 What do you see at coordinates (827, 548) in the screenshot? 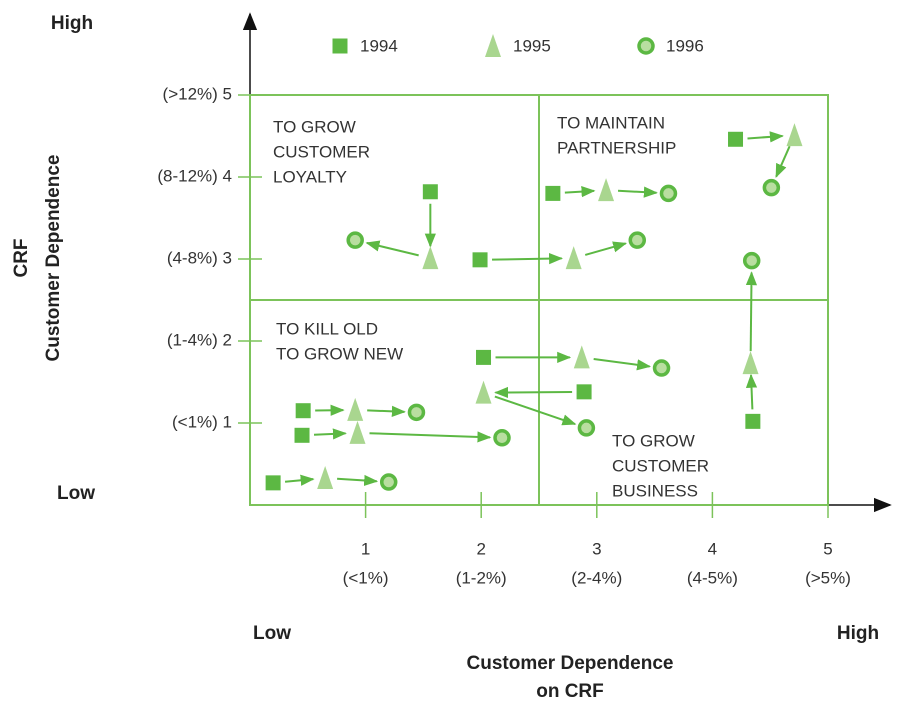
I see `x-tick-label: 5` at bounding box center [827, 548].